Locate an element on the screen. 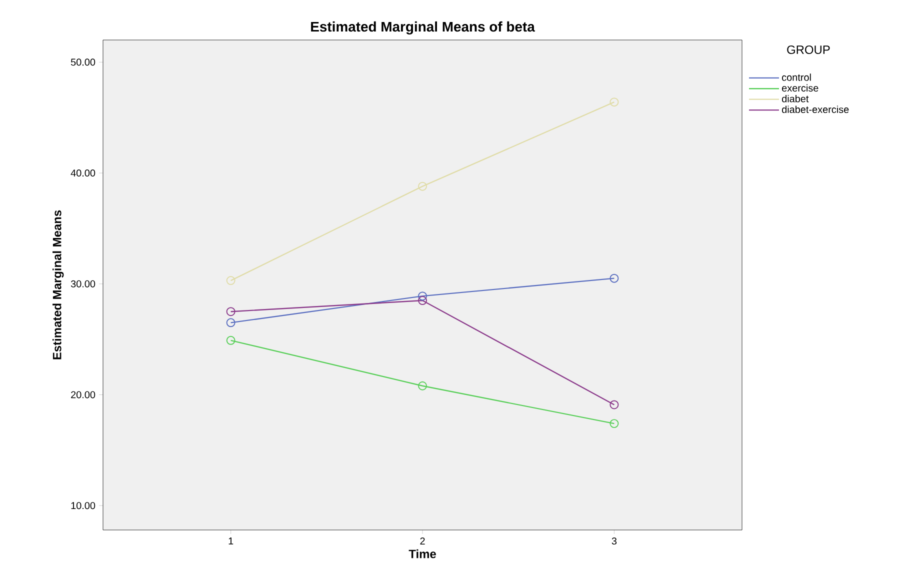 The width and height of the screenshot is (903, 580). y-tick-label: 50.00 is located at coordinates (83, 62).